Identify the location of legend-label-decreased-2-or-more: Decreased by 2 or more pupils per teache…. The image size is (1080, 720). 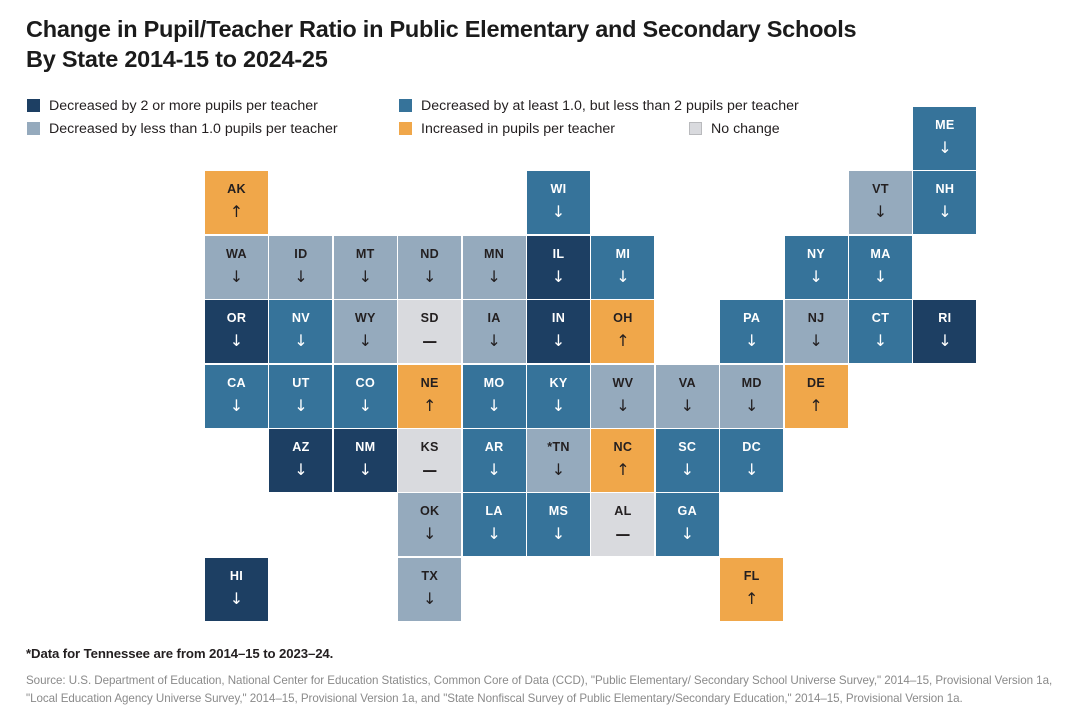
(183, 105).